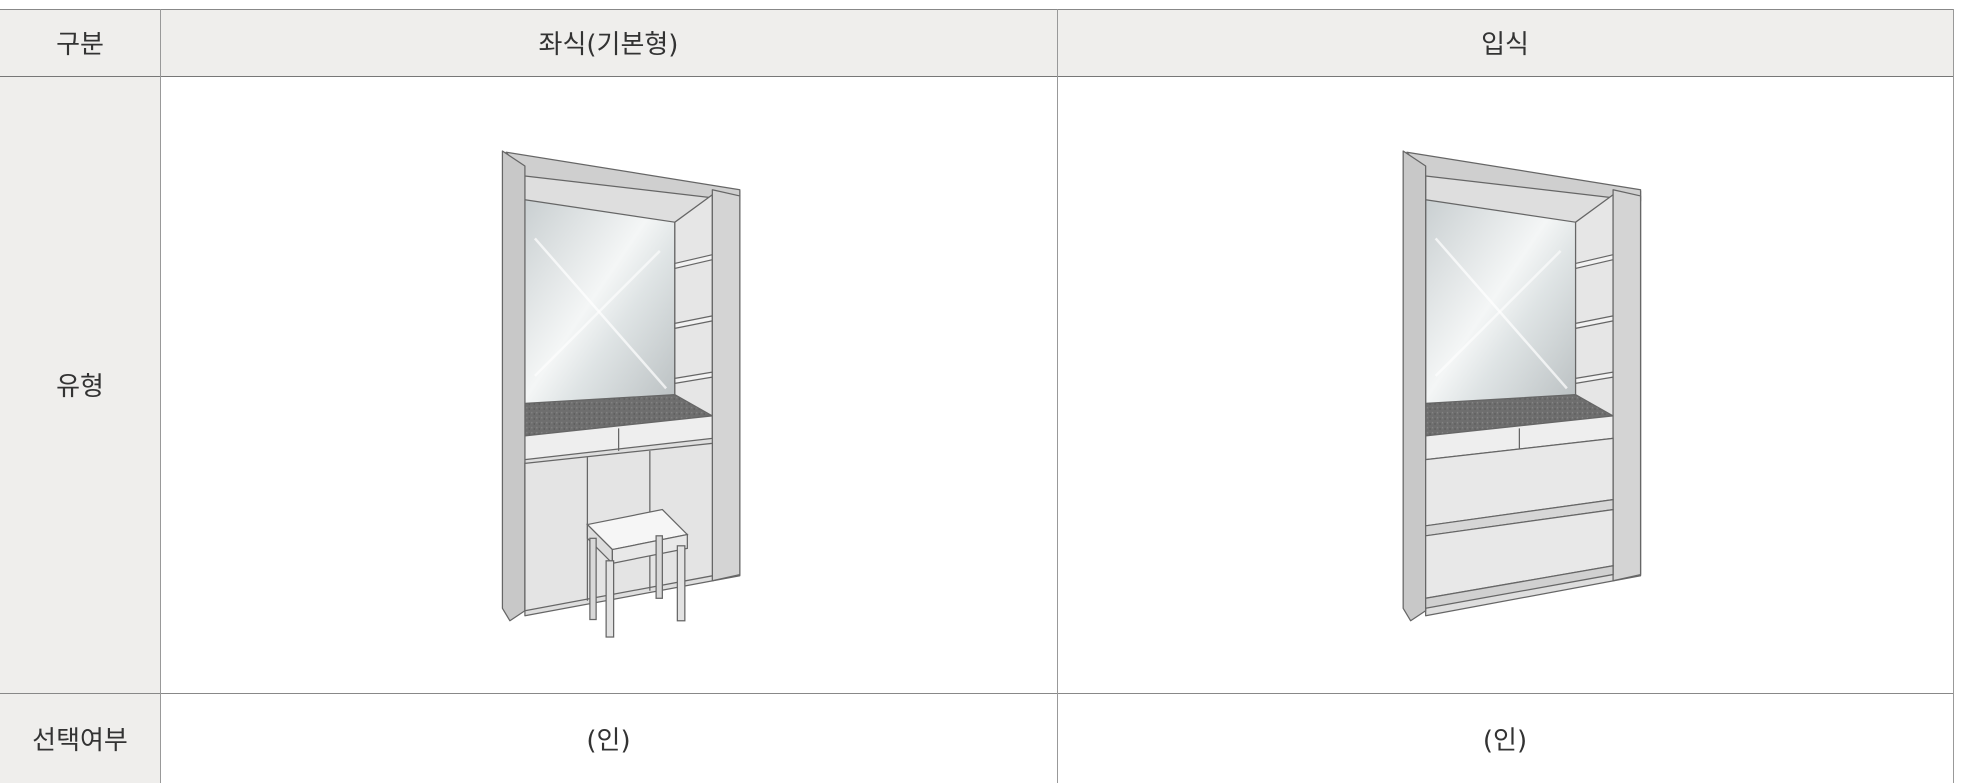 This screenshot has width=1961, height=783. What do you see at coordinates (621, 393) in the screenshot?
I see `illustration-seated` at bounding box center [621, 393].